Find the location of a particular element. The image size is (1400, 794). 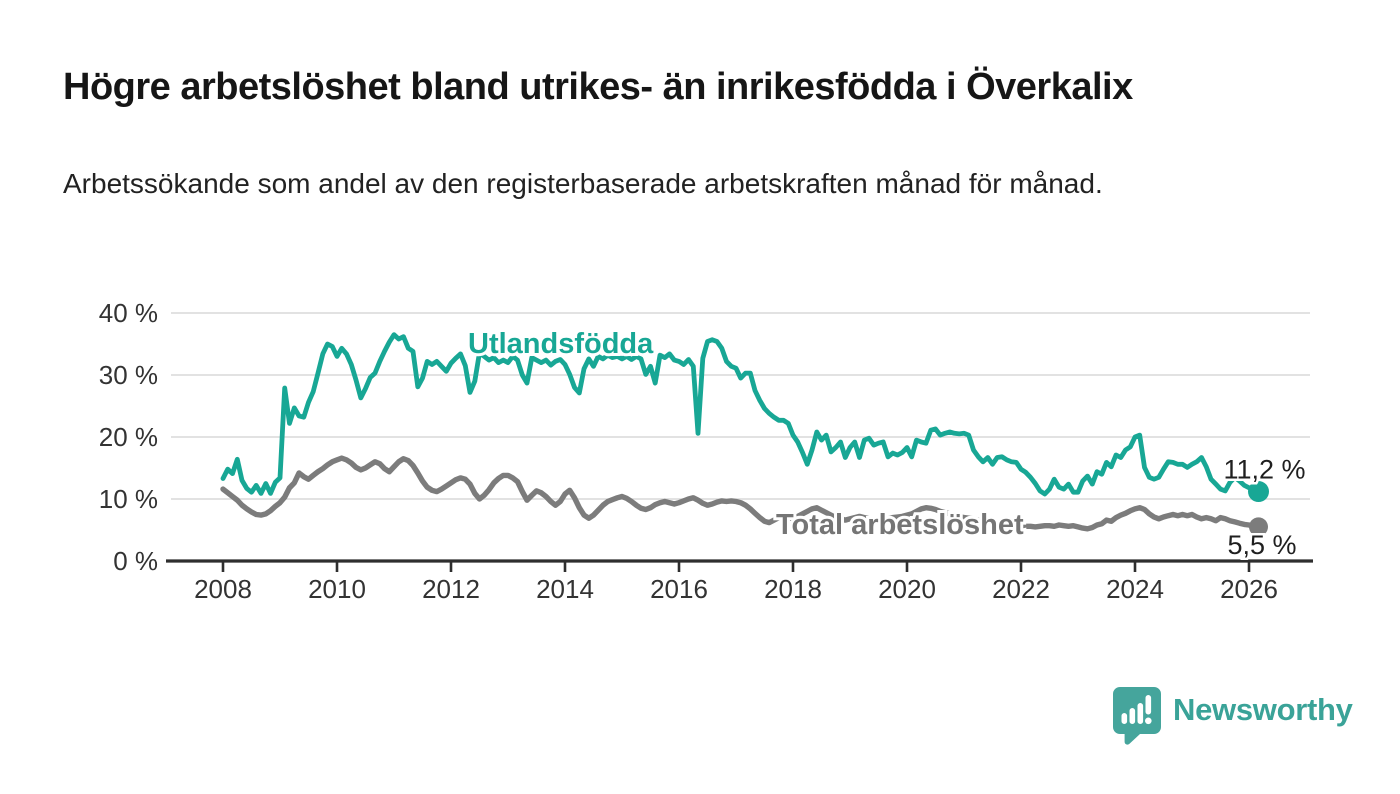

y-axis-tick-label: 10 % is located at coordinates (128, 499).